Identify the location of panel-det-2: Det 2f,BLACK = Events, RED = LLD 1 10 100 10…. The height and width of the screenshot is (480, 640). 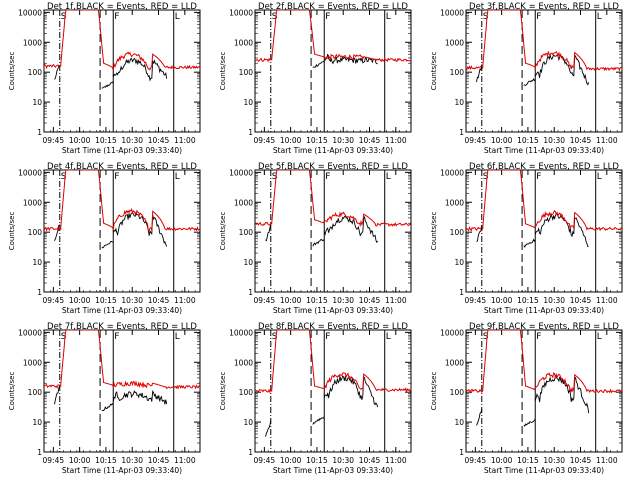
(315, 78).